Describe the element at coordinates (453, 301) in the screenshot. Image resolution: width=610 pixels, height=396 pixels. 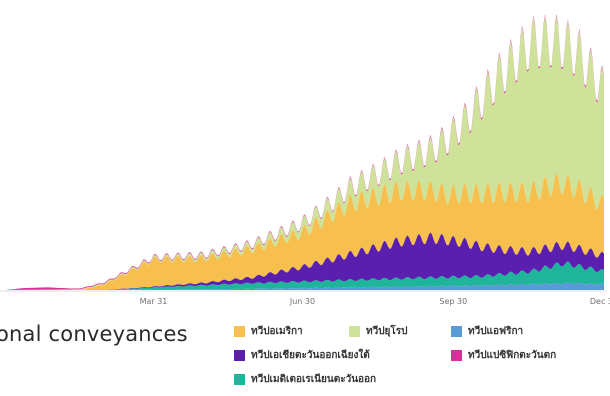
I see `x-tick-label: Sep 30` at that location.